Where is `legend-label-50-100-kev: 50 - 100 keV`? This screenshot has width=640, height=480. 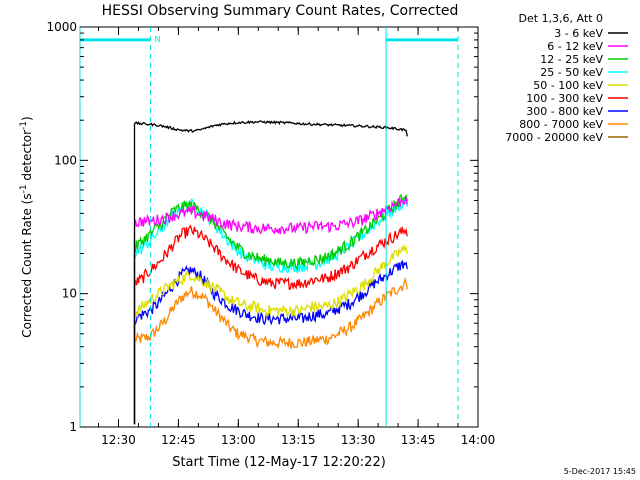 legend-label-50-100-kev: 50 - 100 keV is located at coordinates (568, 85).